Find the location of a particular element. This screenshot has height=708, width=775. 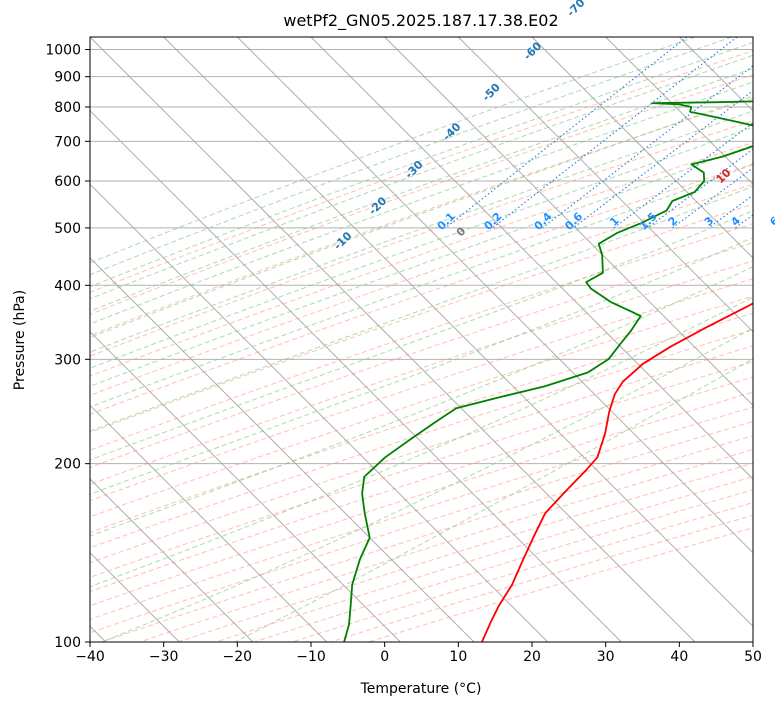

x-tick-label: −30 is located at coordinates (164, 657).